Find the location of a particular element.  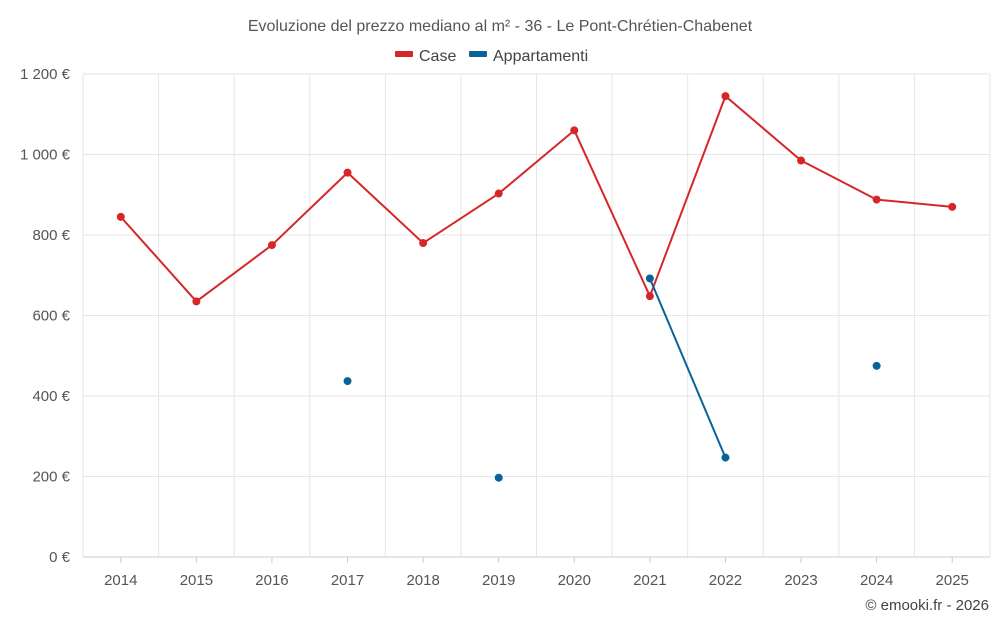

x-tick-label: 2024 is located at coordinates (876, 580).